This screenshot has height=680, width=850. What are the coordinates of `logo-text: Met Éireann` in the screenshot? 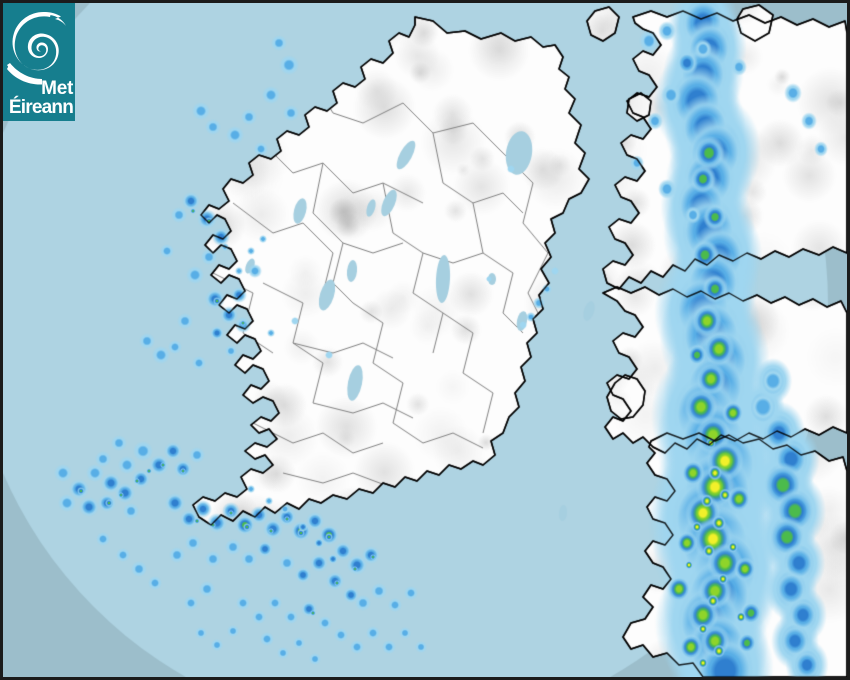 It's located at (39, 98).